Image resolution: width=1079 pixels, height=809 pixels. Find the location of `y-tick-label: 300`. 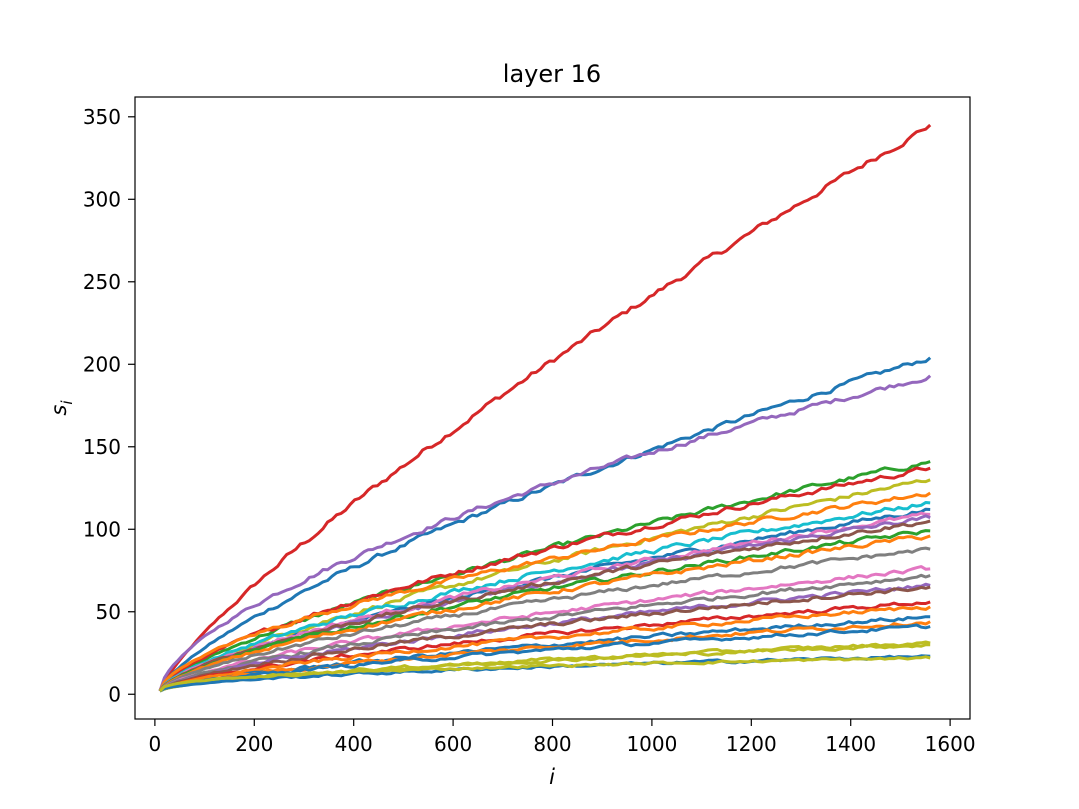

y-tick-label: 300 is located at coordinates (102, 199).